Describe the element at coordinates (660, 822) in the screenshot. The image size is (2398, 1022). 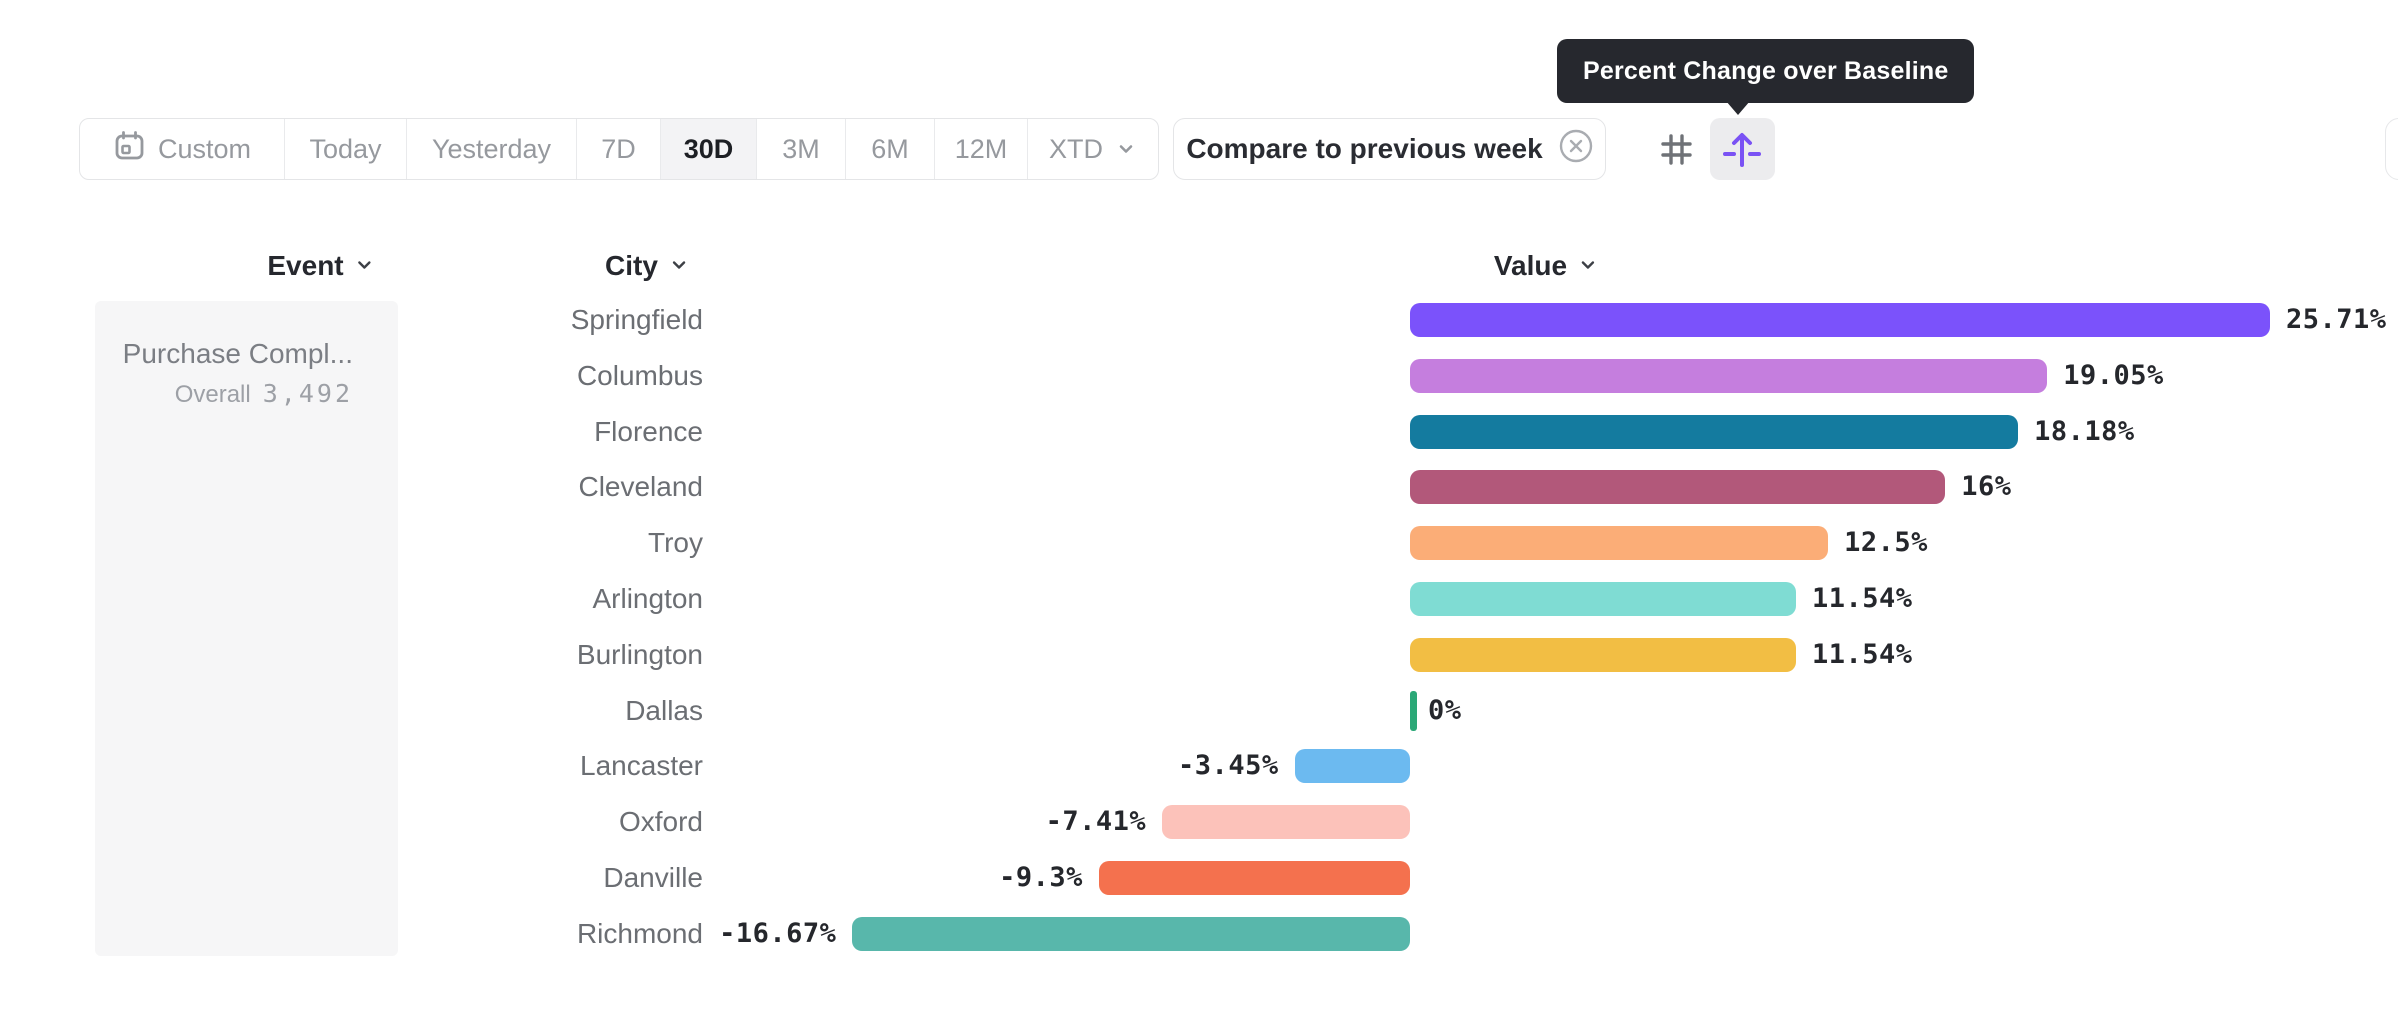
I see `city-label: Oxford` at that location.